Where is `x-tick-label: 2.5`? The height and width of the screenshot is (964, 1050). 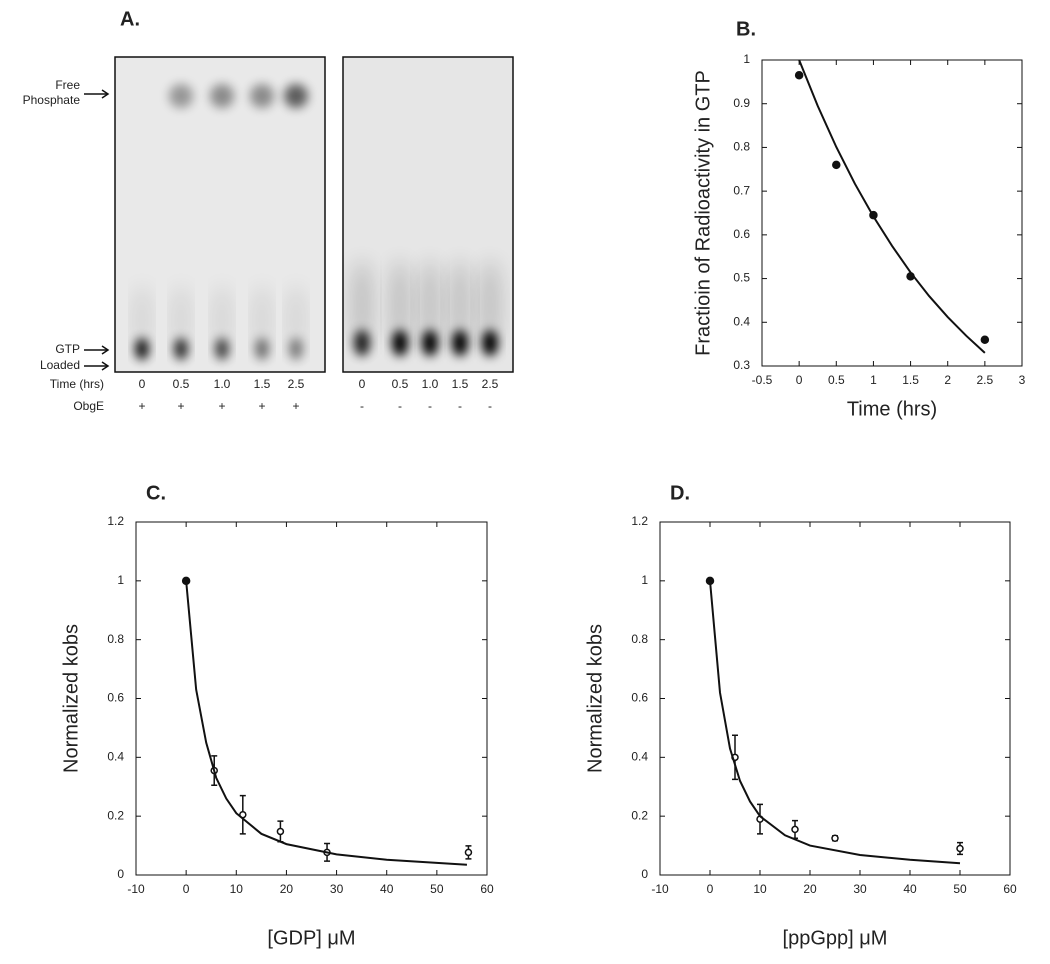 x-tick-label: 2.5 is located at coordinates (985, 380).